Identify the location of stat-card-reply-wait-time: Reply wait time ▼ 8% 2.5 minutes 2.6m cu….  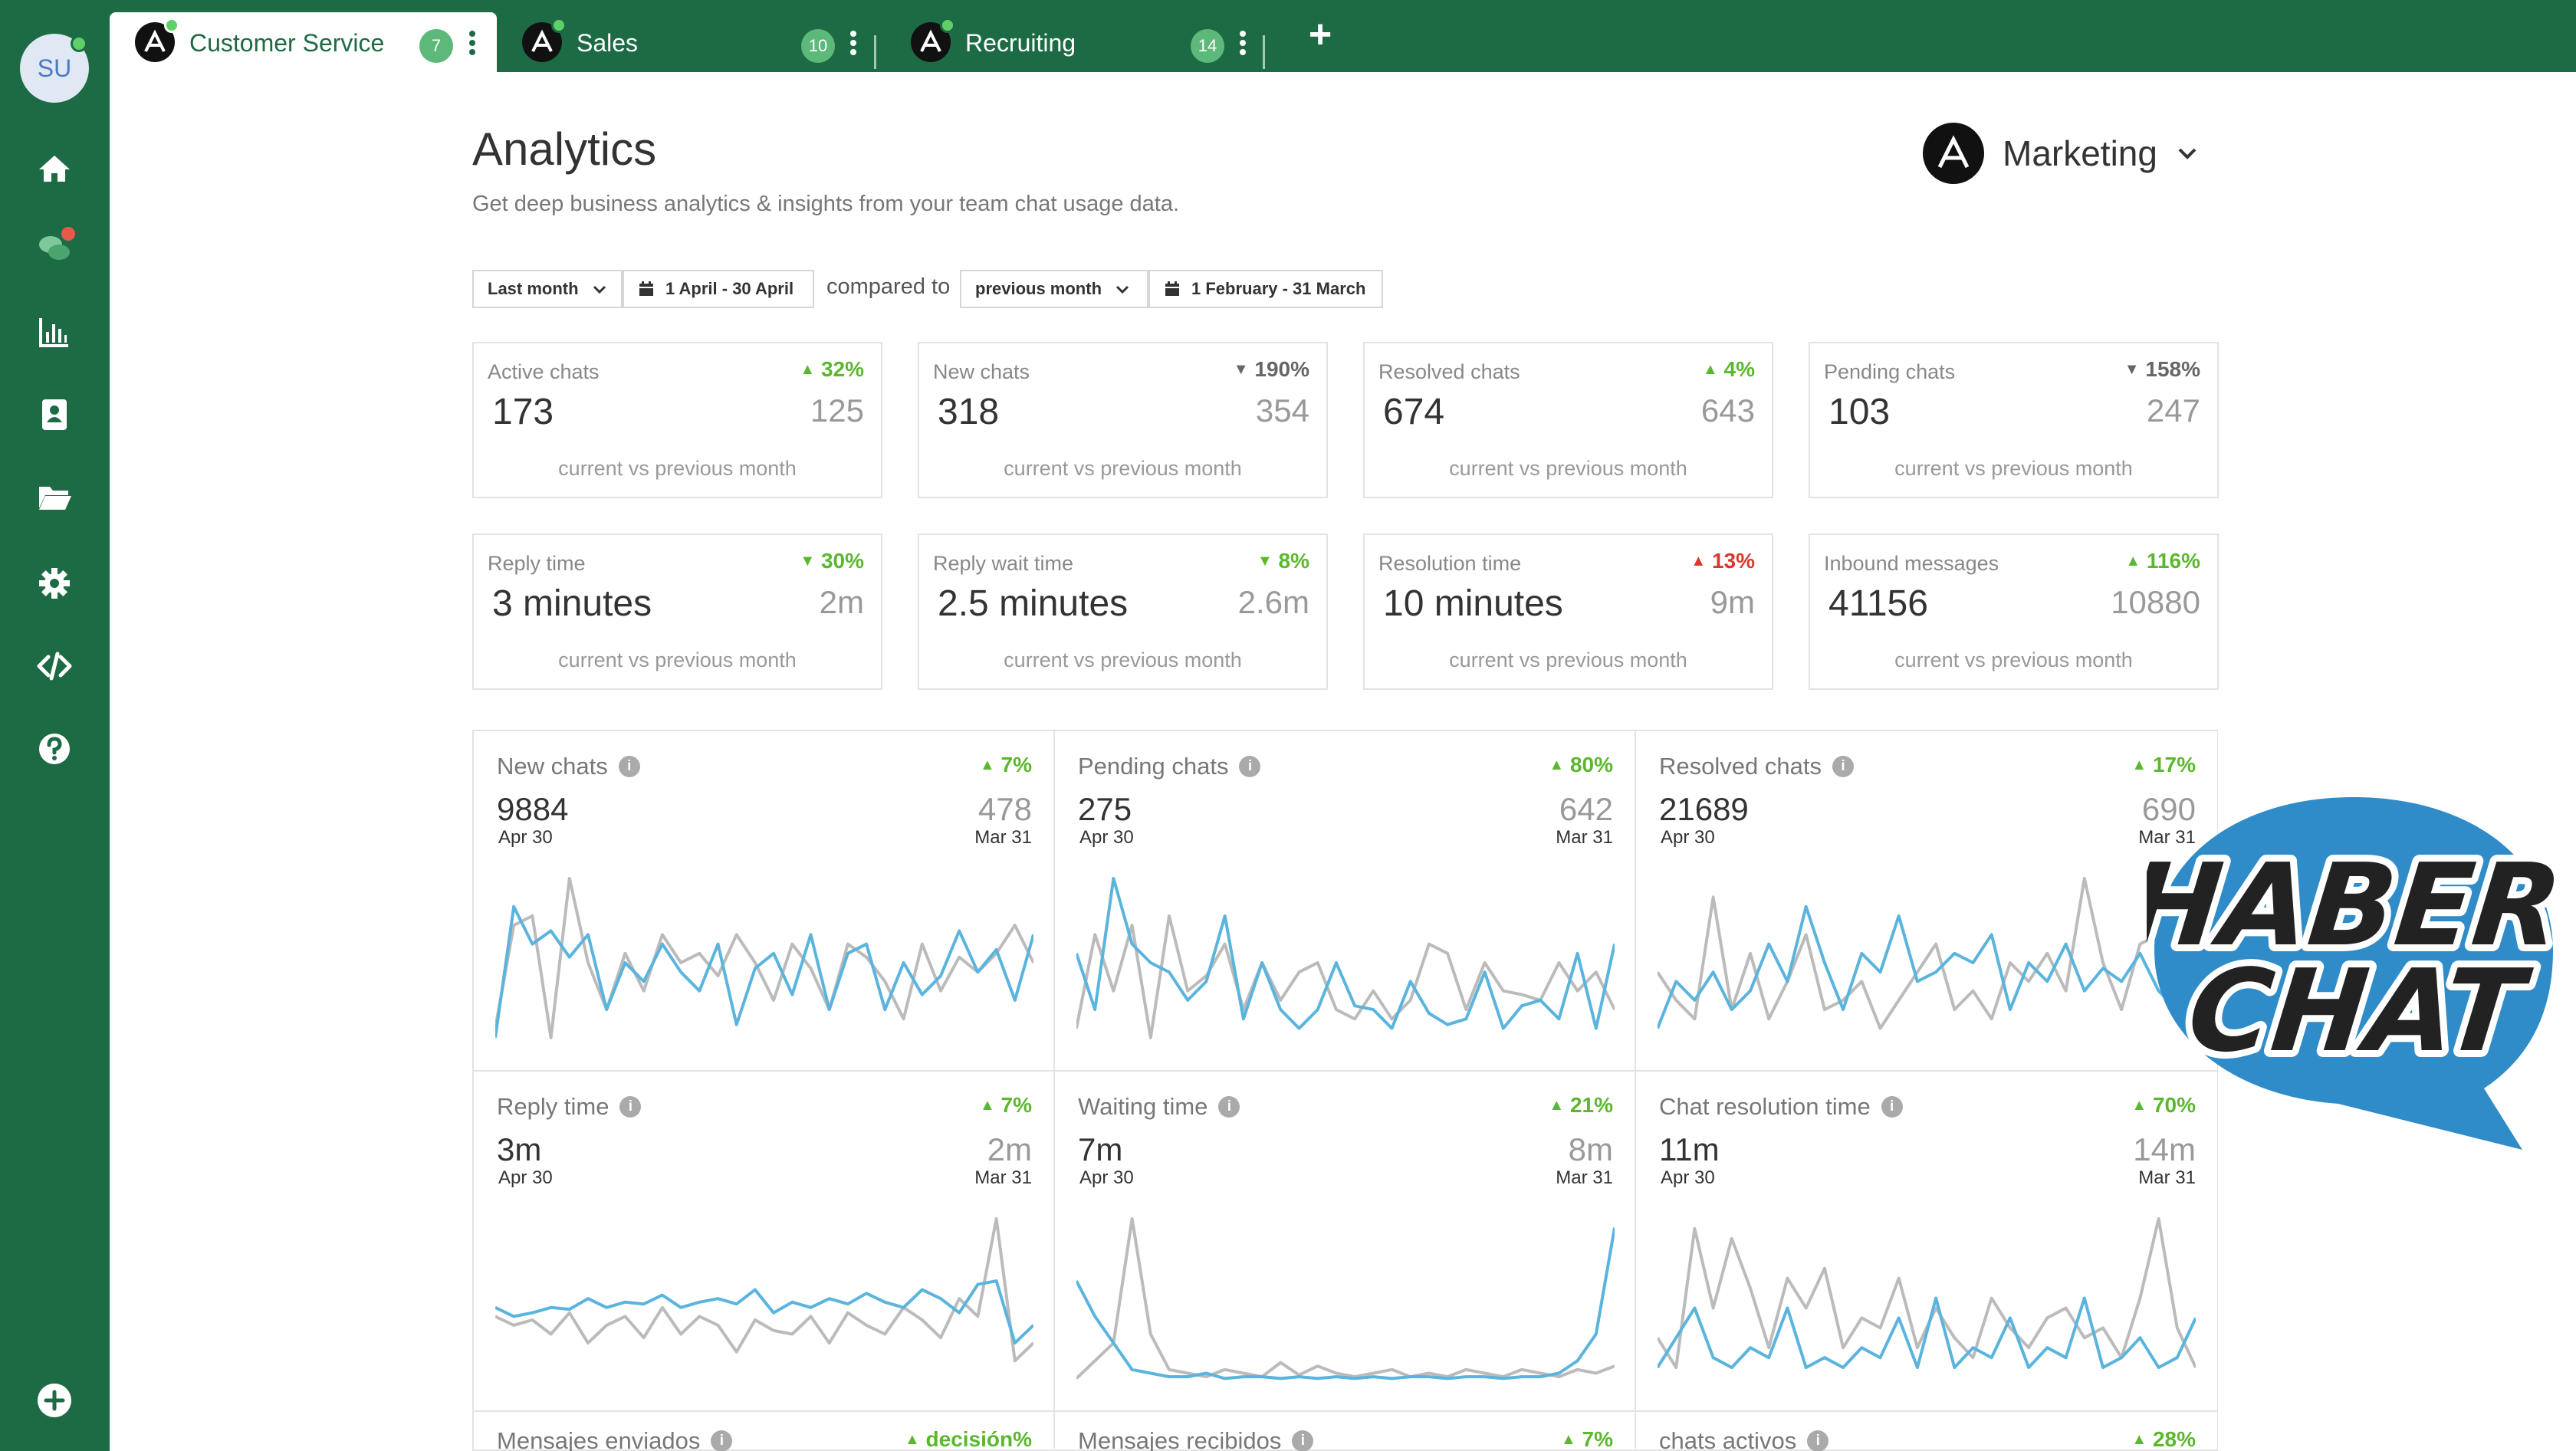
(1123, 611).